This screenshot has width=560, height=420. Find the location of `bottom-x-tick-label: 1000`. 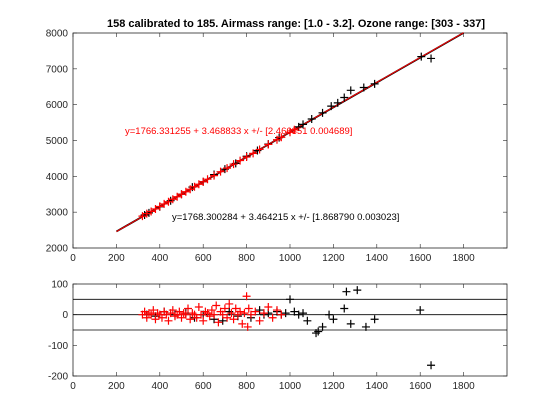

bottom-x-tick-label: 1000 is located at coordinates (290, 386).